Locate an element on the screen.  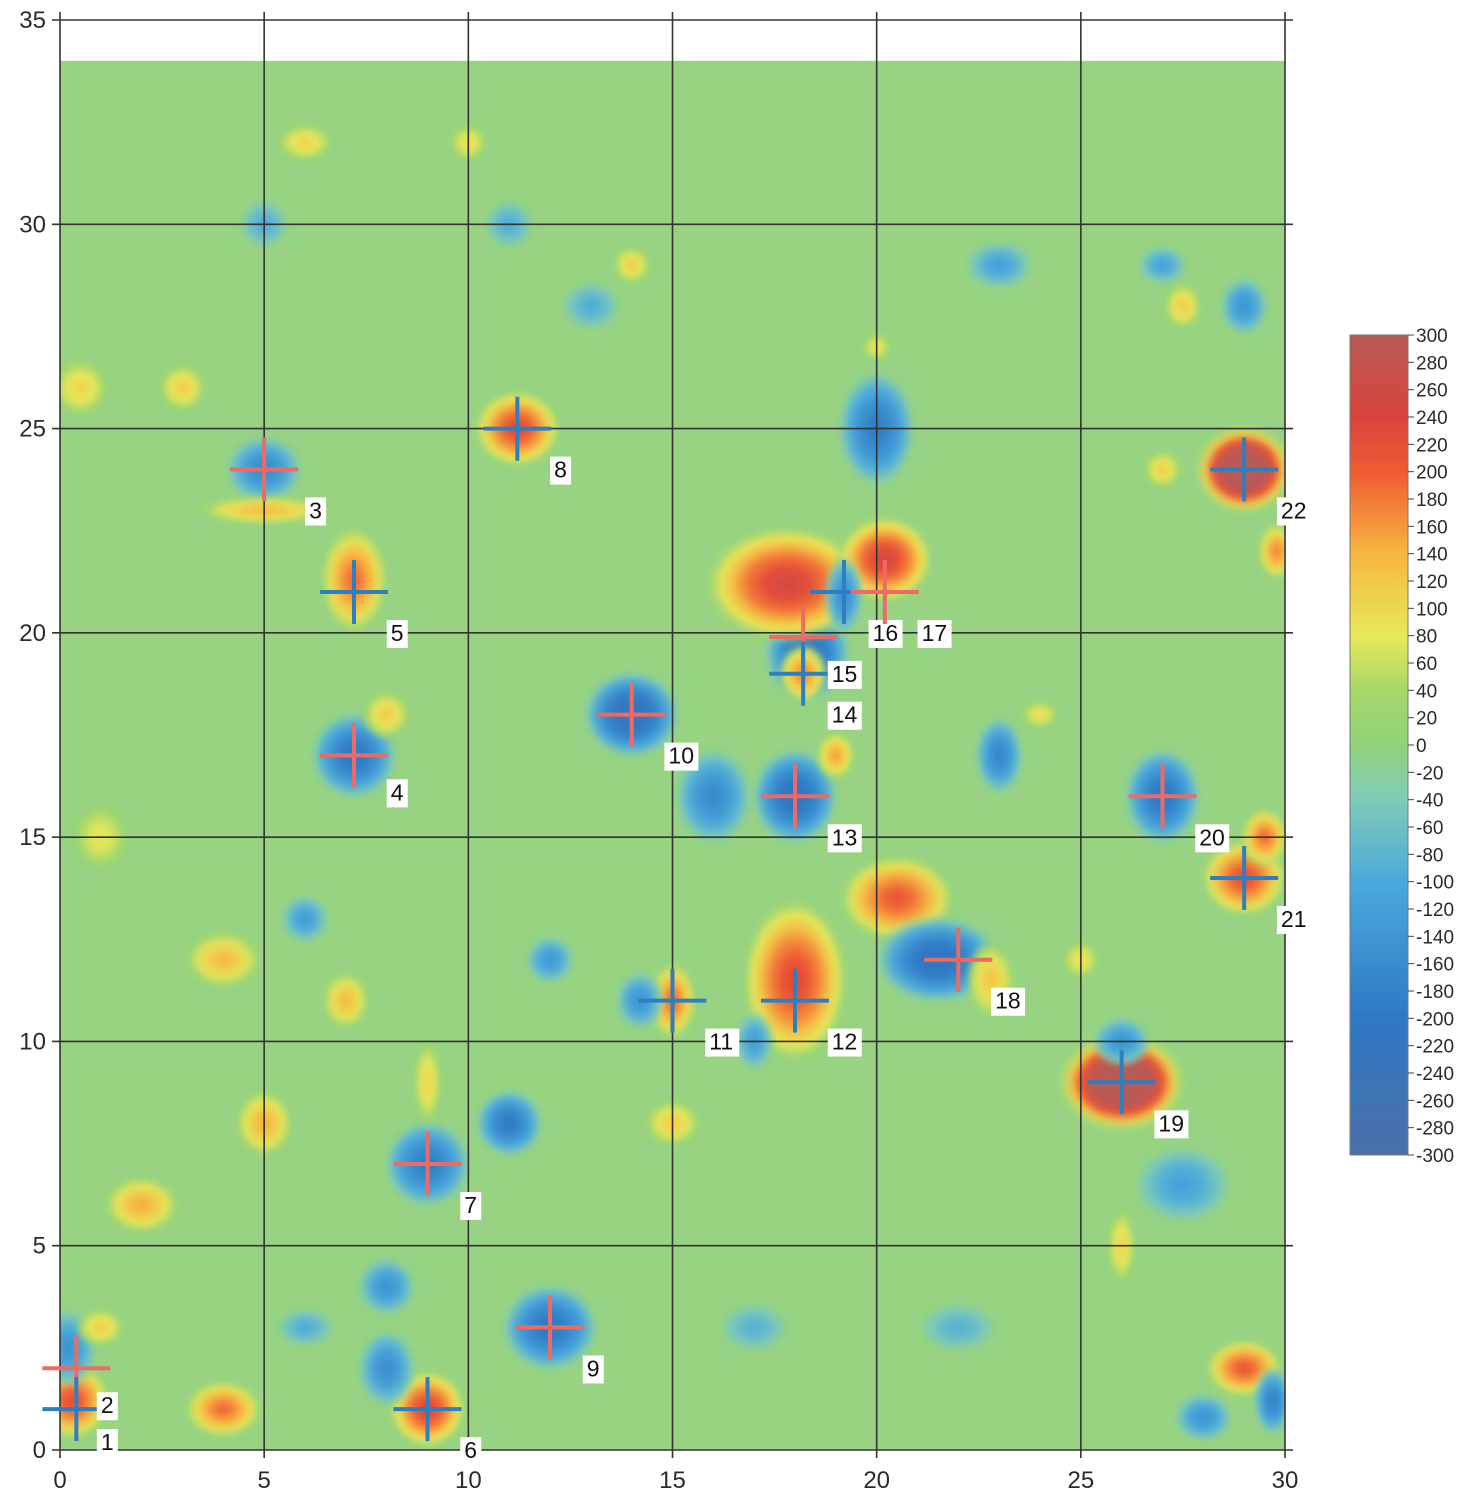
target-marker-5: 5 is located at coordinates (364, 604).